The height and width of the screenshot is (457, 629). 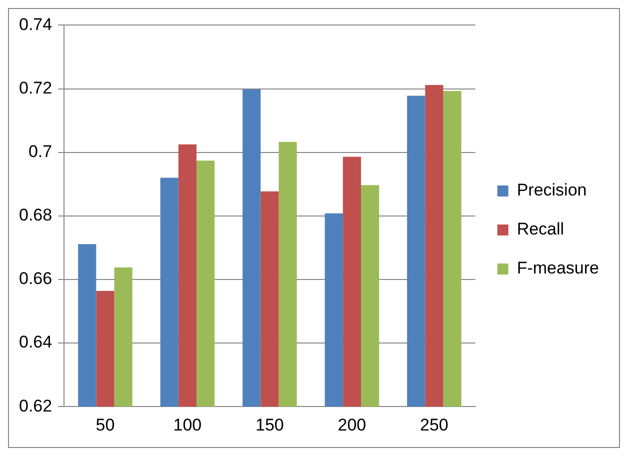 I want to click on x-tick-label: 100, so click(x=187, y=424).